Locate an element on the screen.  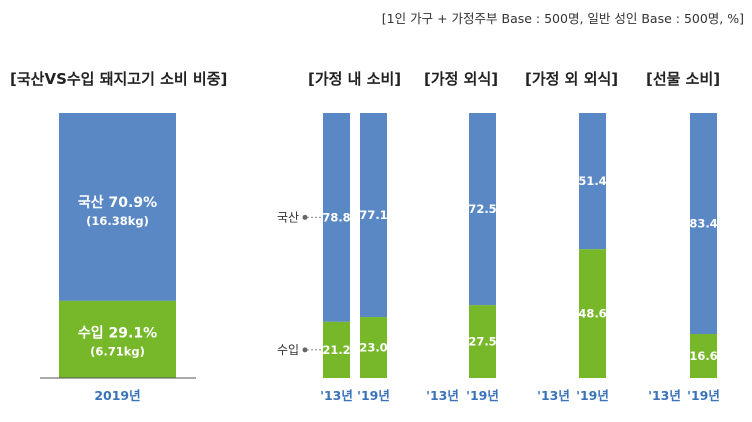
bar-imported-g1-c1 is located at coordinates (482, 341).